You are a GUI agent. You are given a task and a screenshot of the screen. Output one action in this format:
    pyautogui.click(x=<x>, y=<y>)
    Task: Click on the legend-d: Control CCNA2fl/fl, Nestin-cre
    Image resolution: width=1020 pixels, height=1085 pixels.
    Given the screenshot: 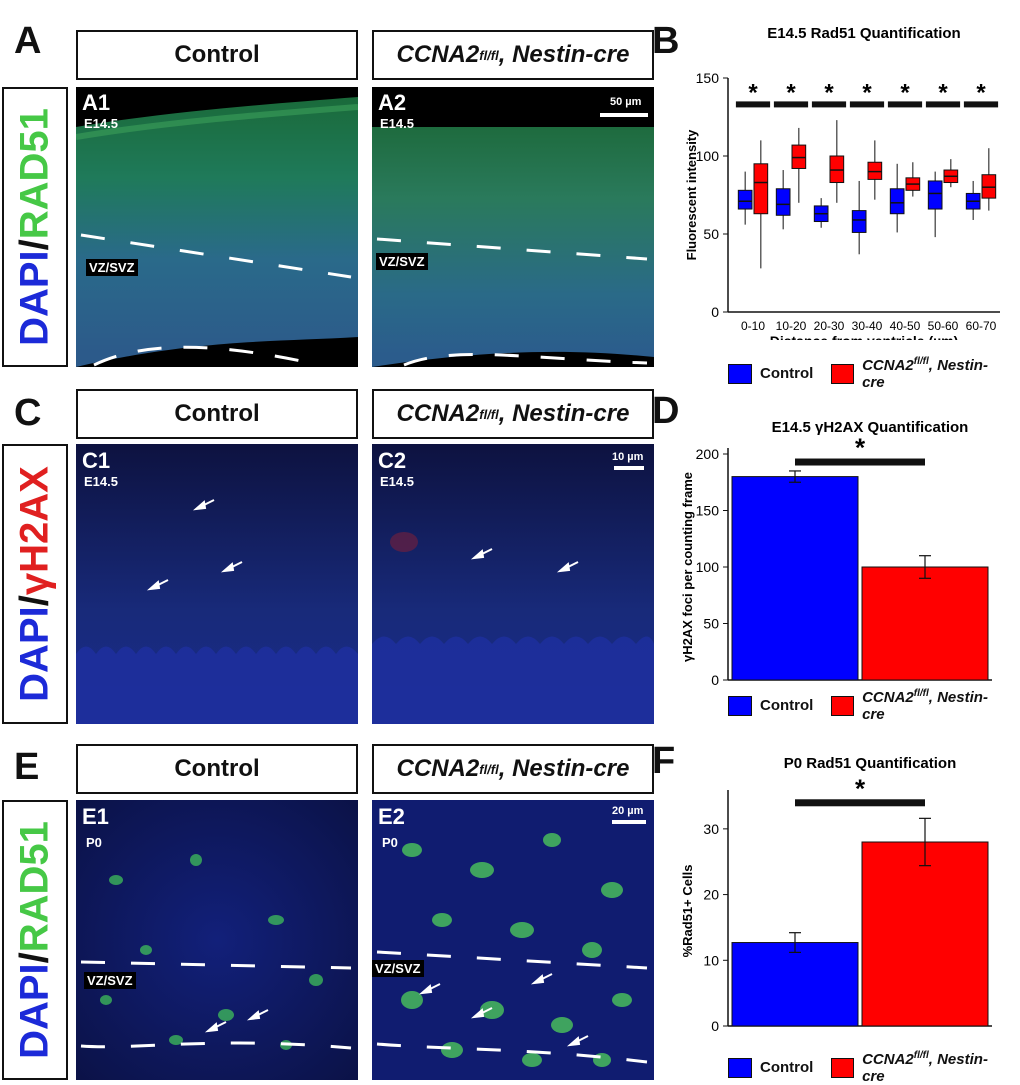 What is the action you would take?
    pyautogui.click(x=874, y=705)
    